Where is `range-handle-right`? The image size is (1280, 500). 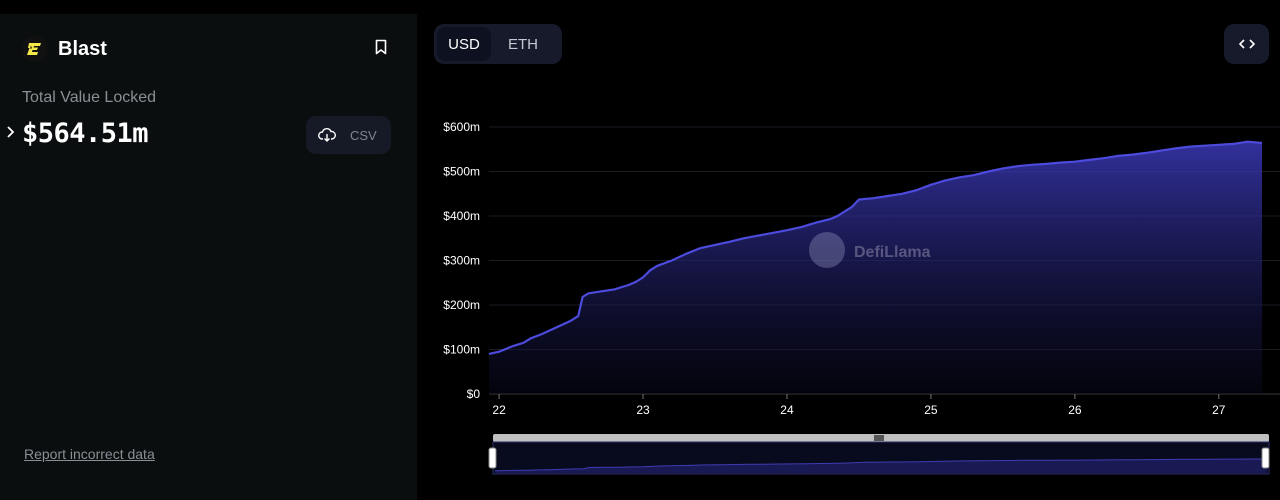
range-handle-right is located at coordinates (1265, 458).